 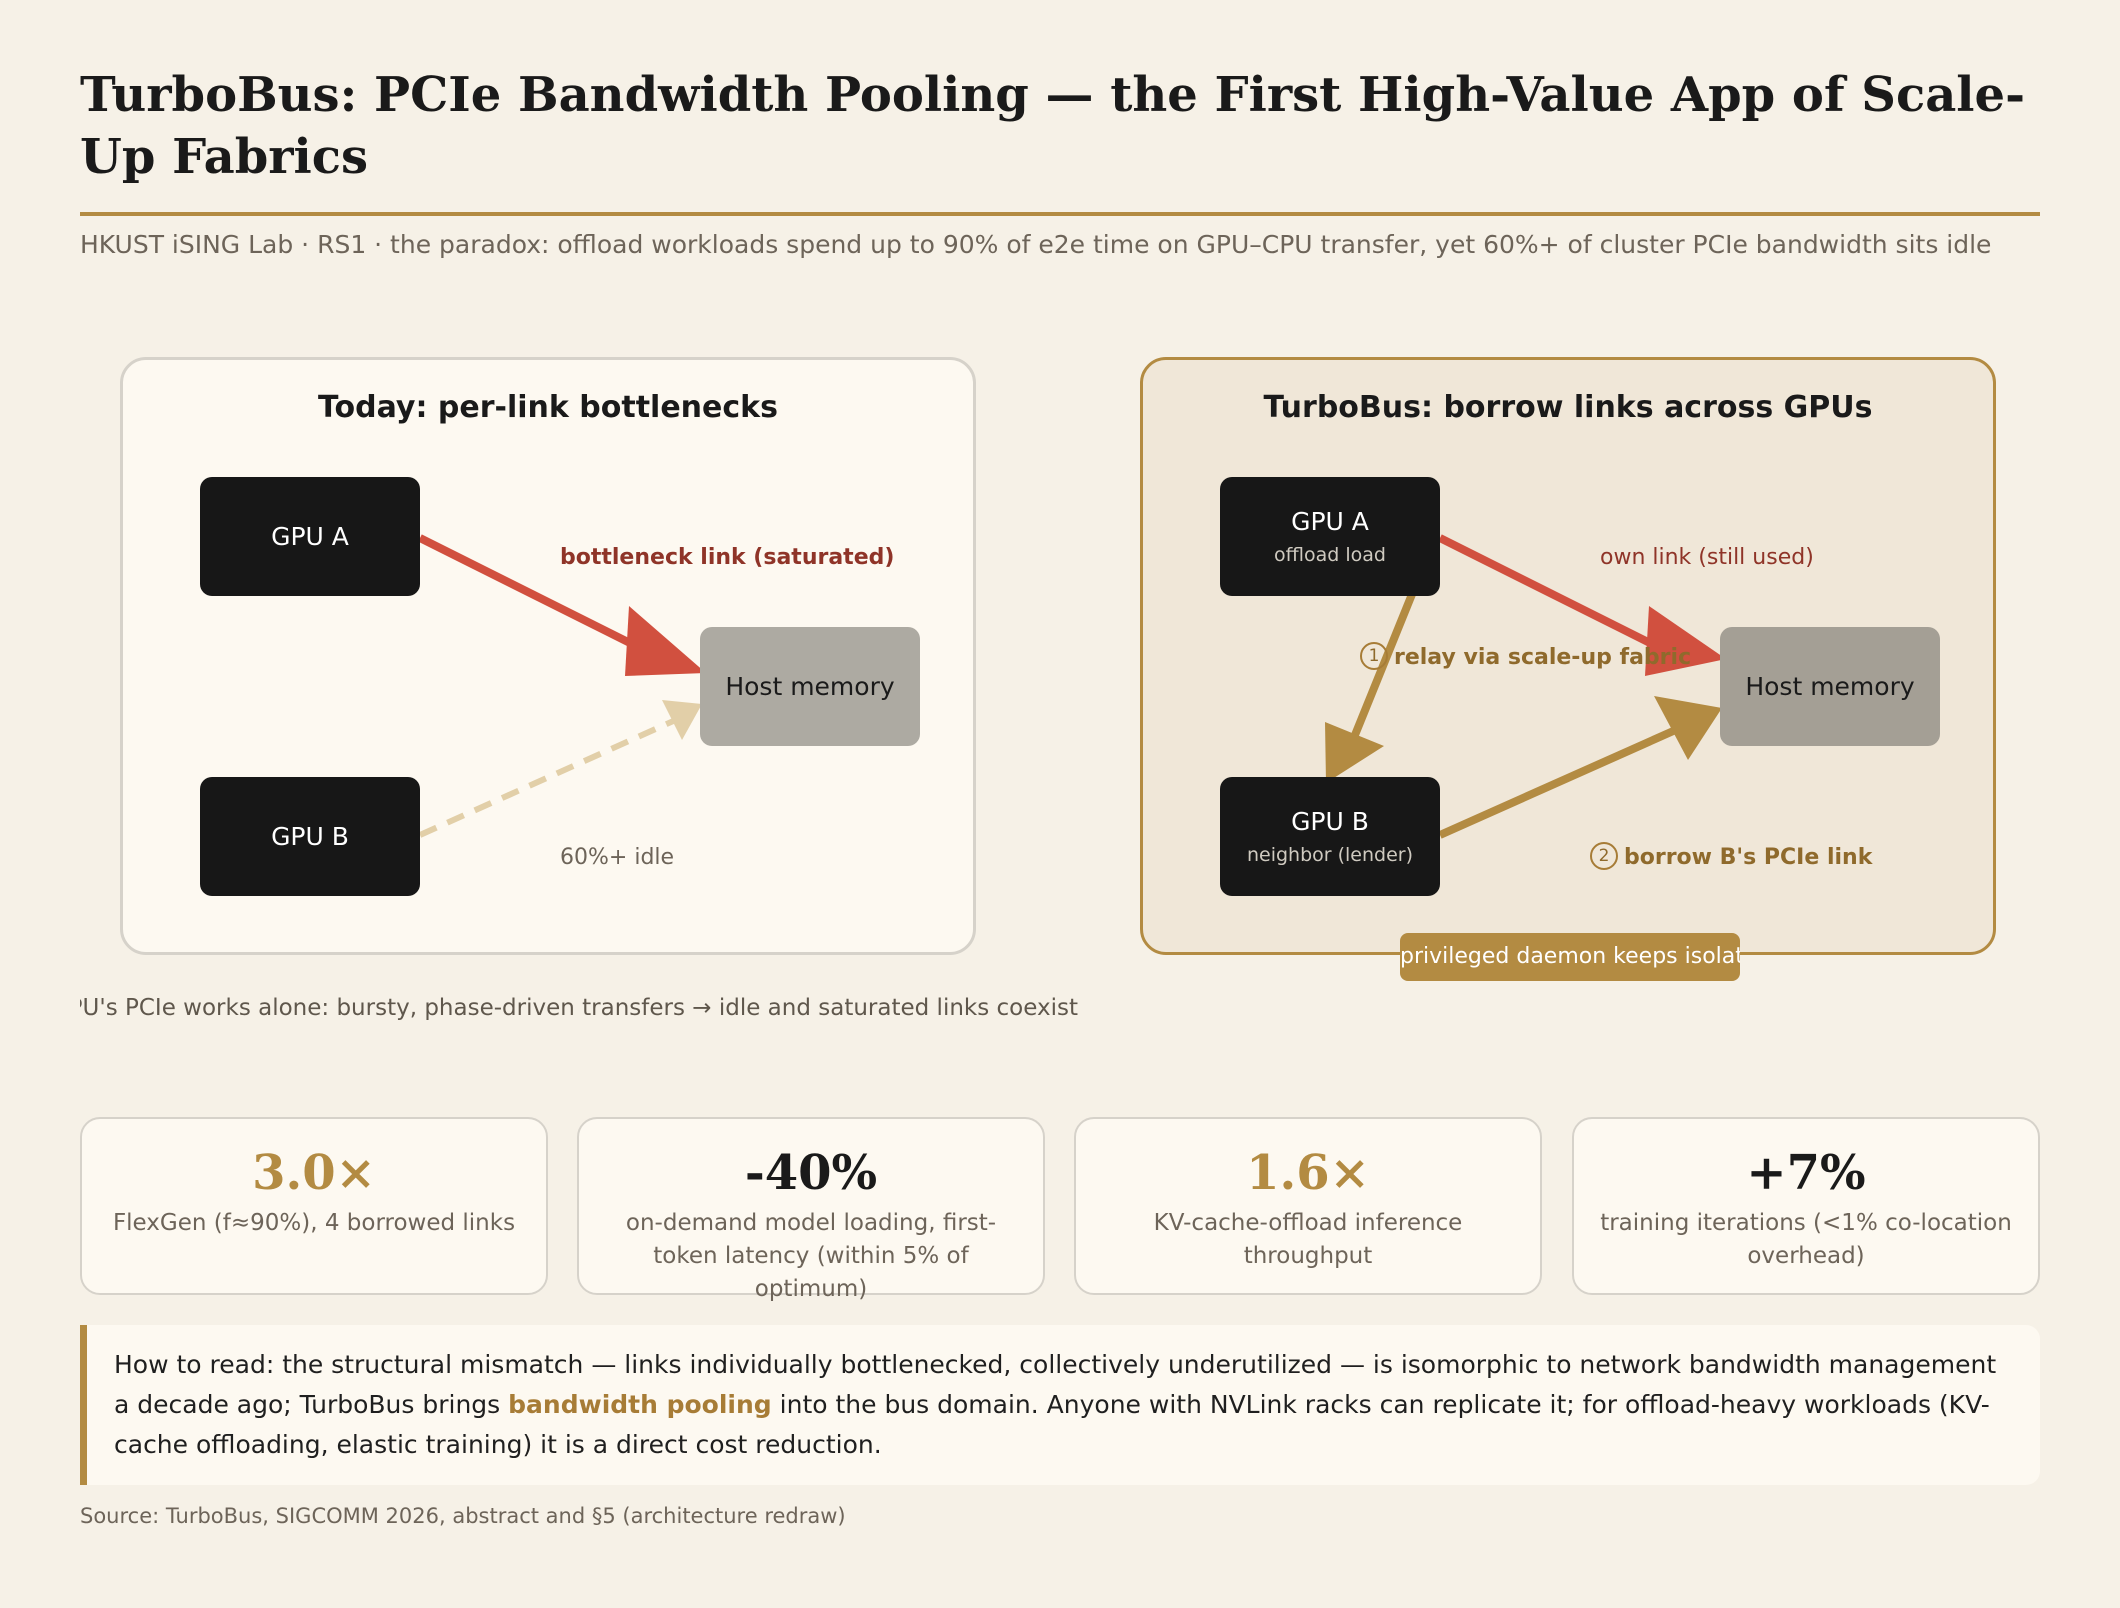 I want to click on own-link-arrow, so click(x=1550, y=593).